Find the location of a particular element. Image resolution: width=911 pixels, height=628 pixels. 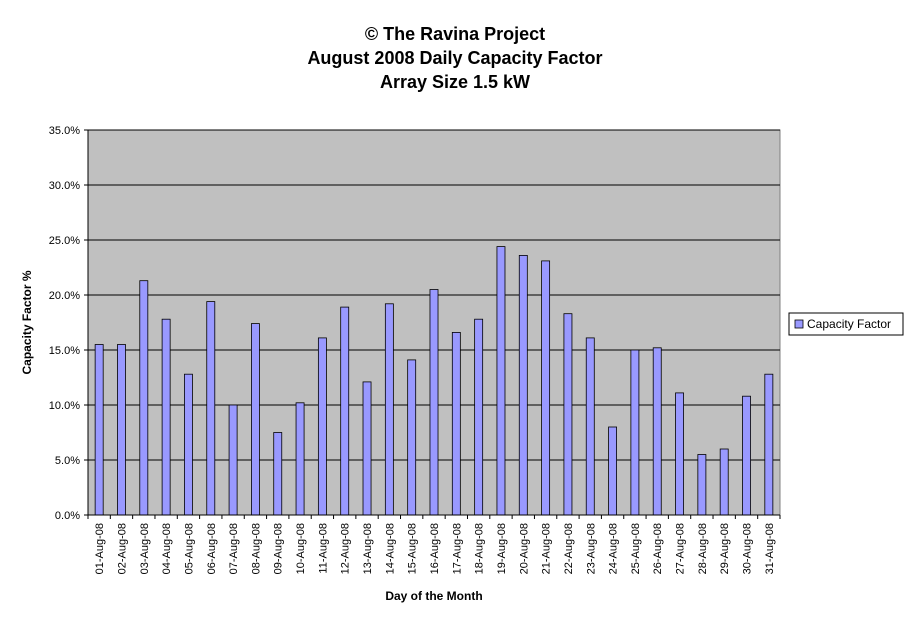

x-tick-label: 07-Aug-08 is located at coordinates (234, 548).